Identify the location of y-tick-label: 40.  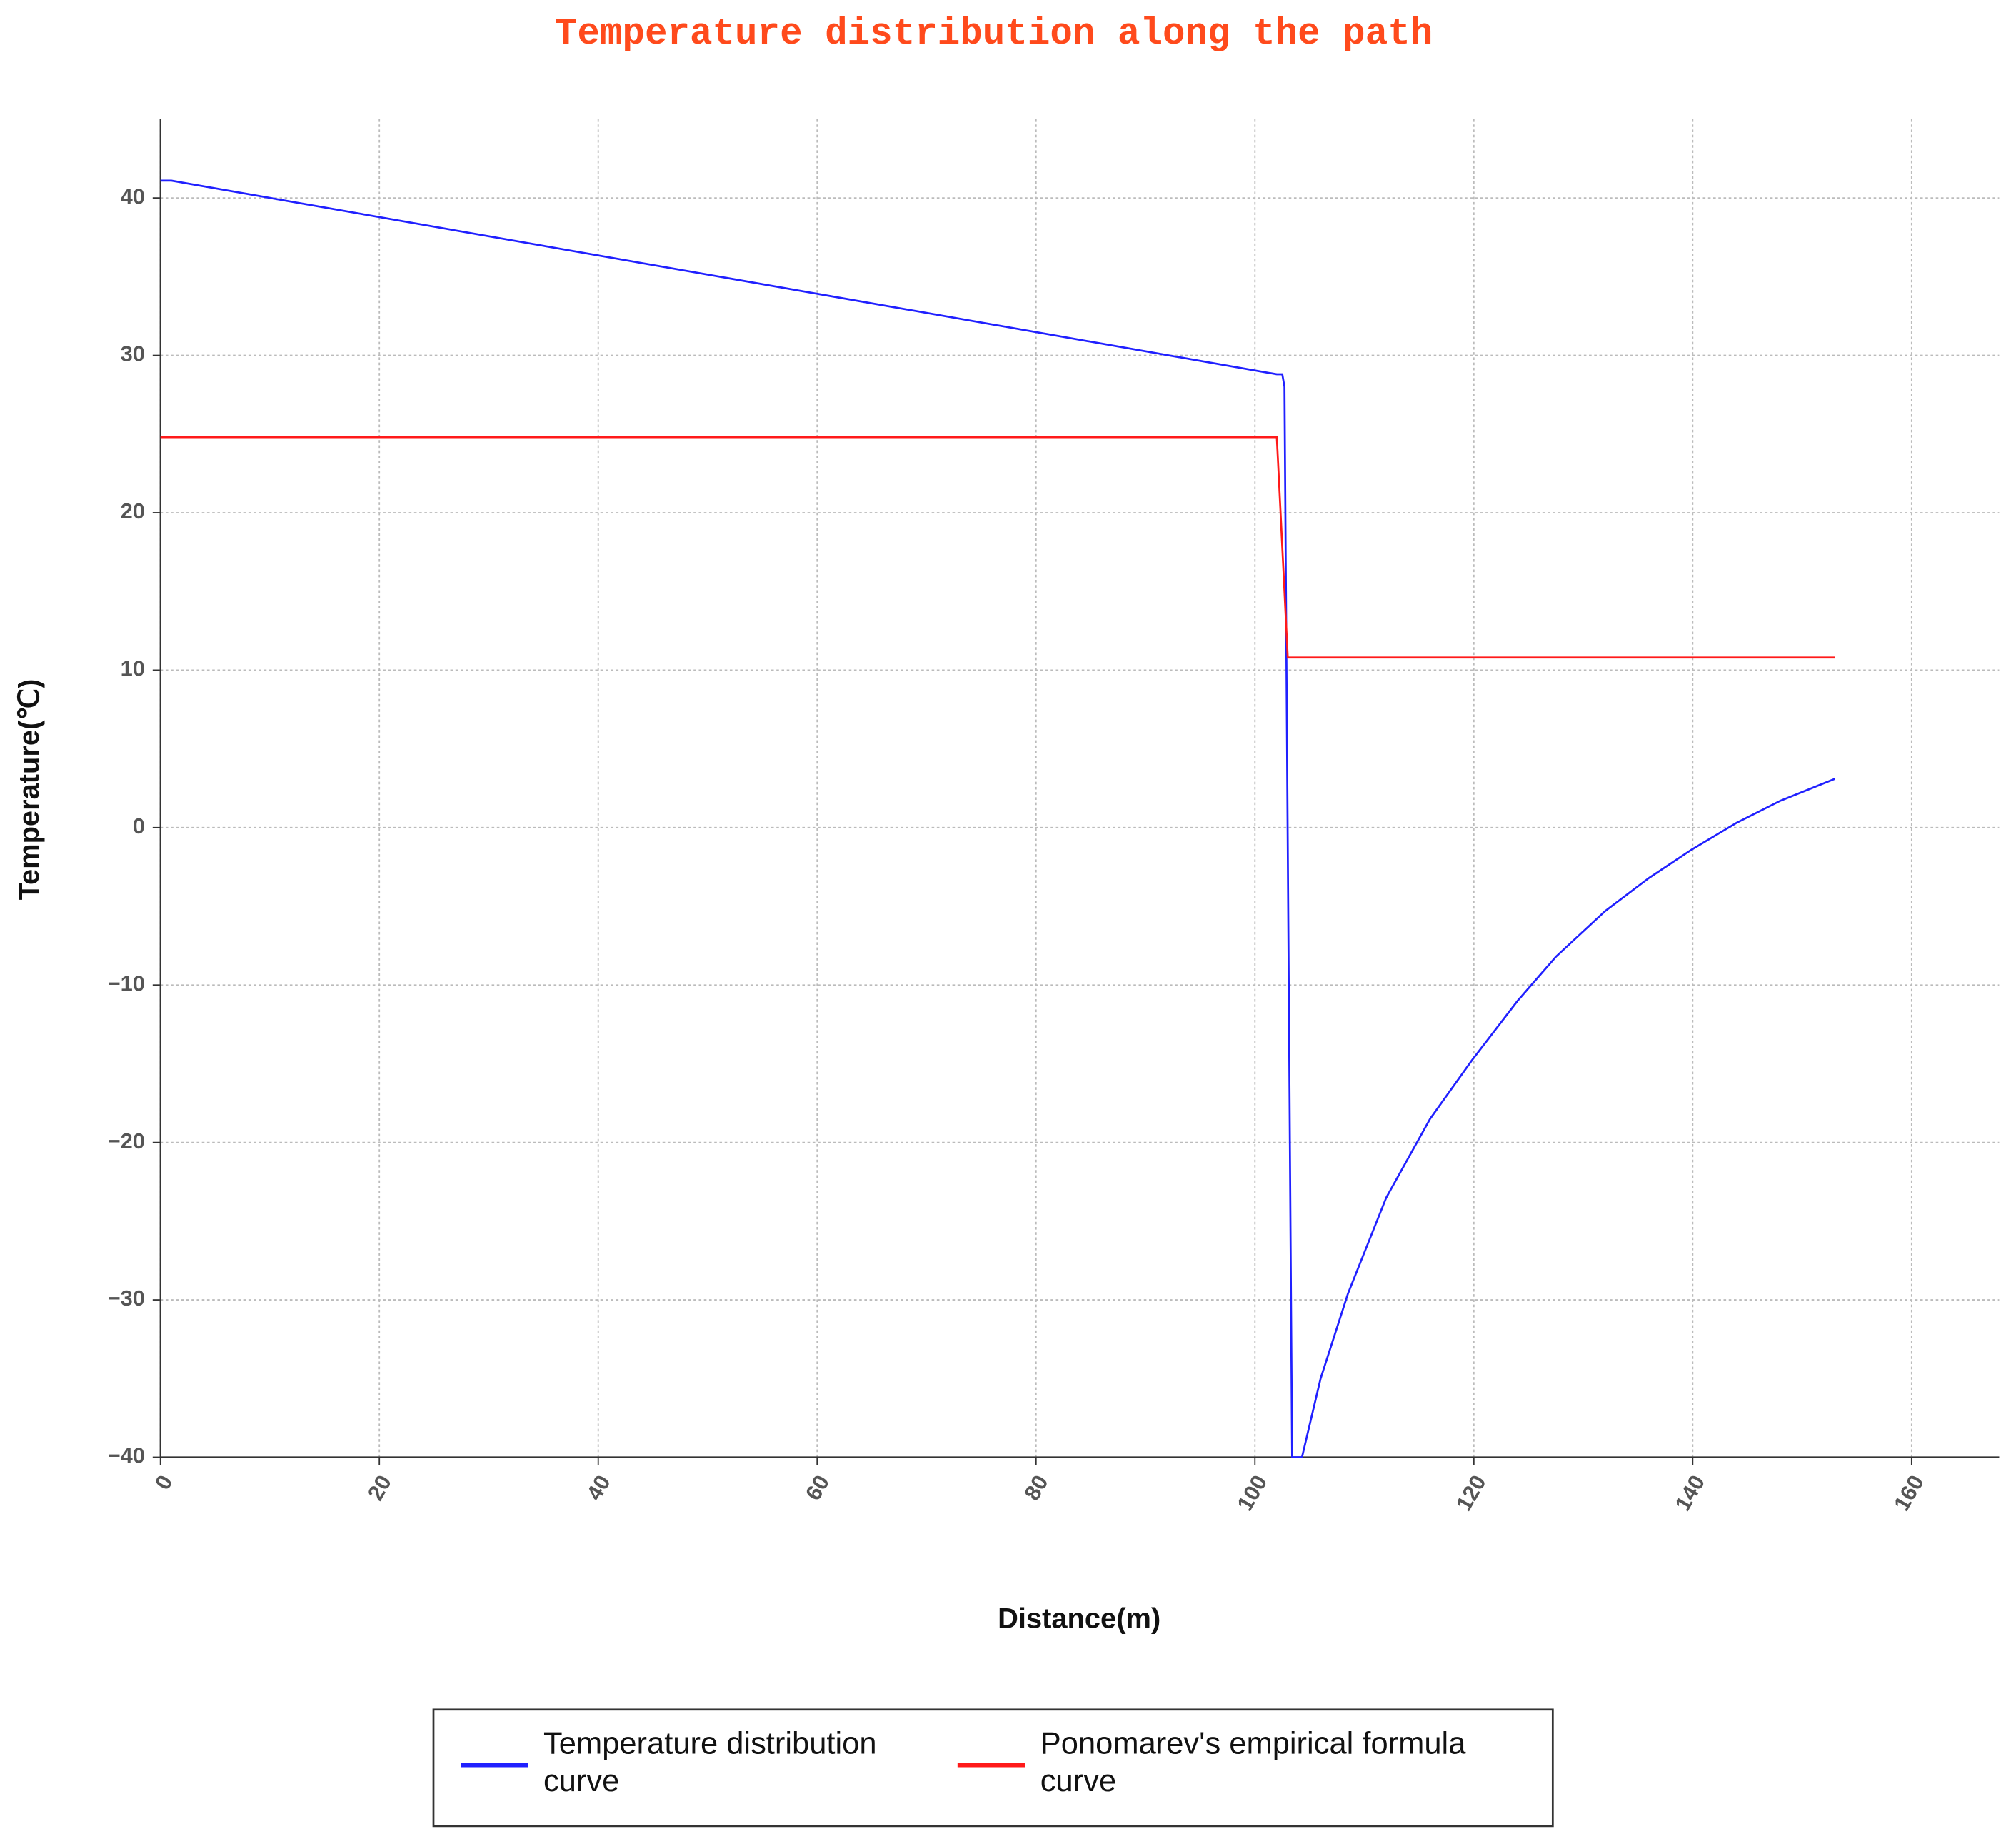
(133, 196).